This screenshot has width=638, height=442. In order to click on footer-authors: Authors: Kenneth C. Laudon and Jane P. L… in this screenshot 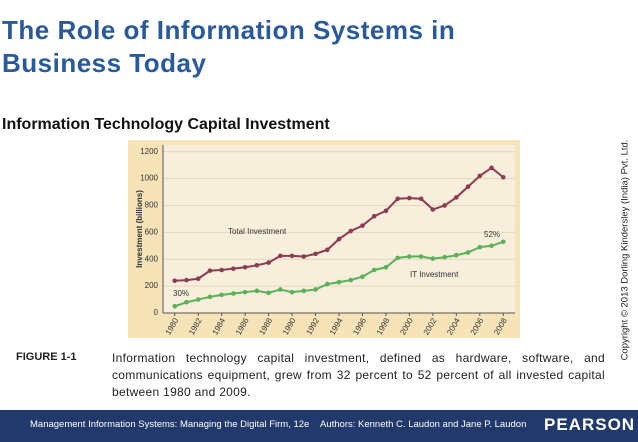, I will do `click(423, 424)`.